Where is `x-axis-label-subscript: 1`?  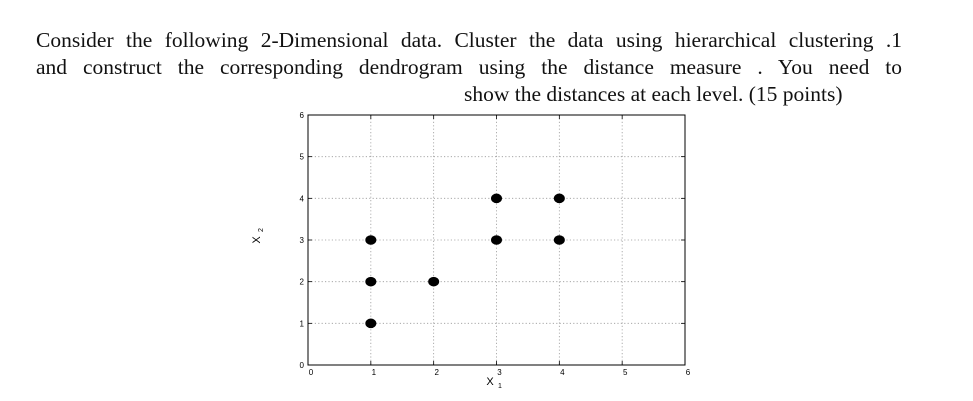 x-axis-label-subscript: 1 is located at coordinates (500, 386).